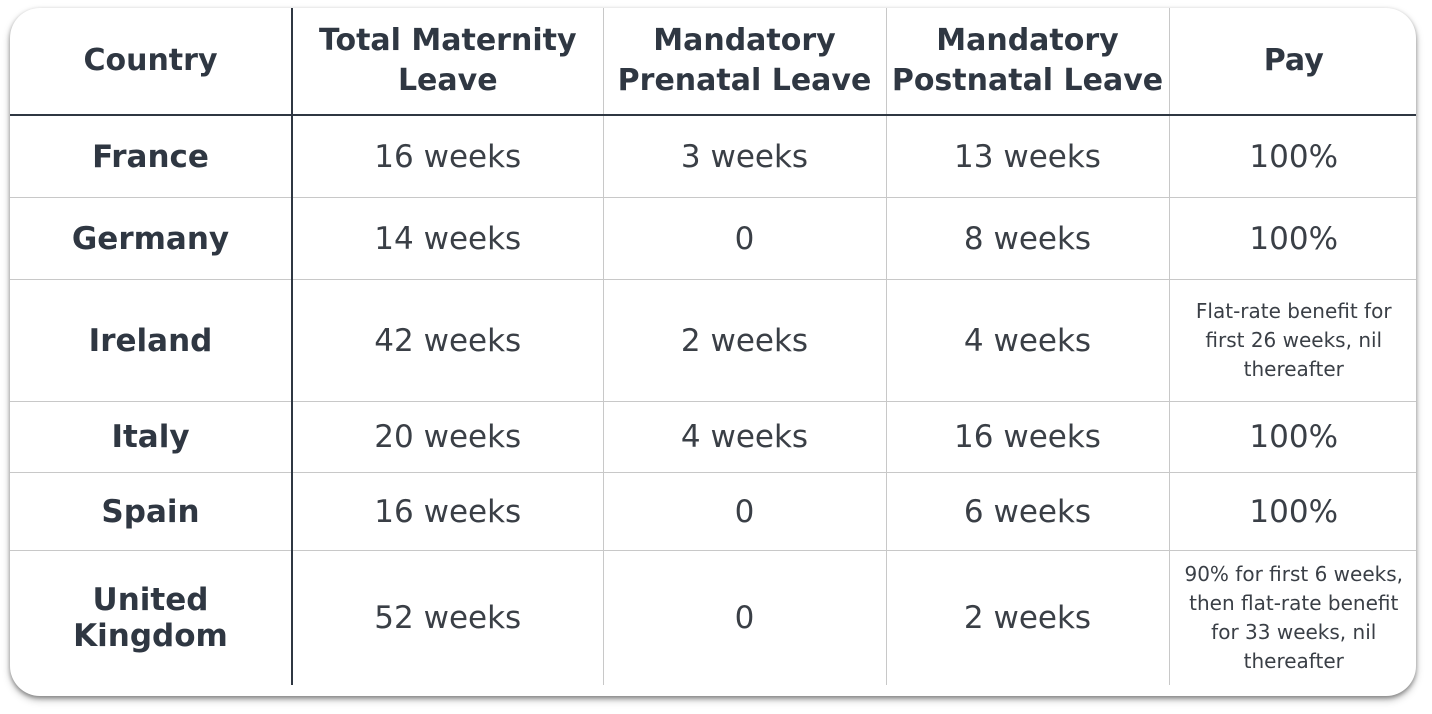 Image resolution: width=1432 pixels, height=714 pixels. I want to click on cell-country: Spain, so click(151, 511).